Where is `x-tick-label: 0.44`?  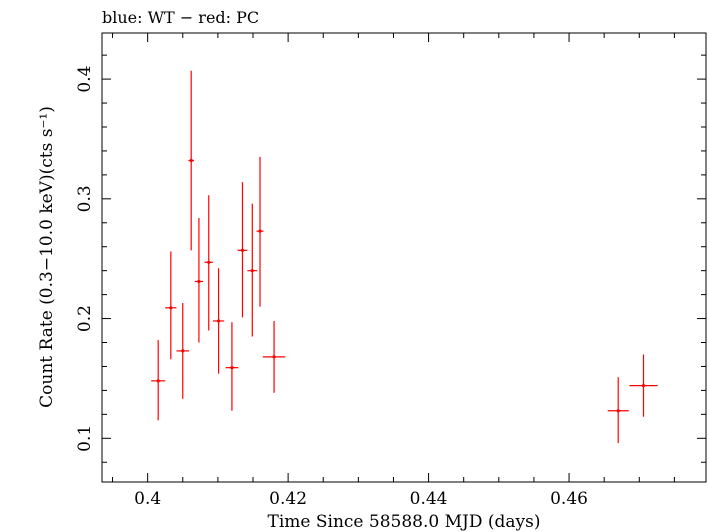 x-tick-label: 0.44 is located at coordinates (429, 499).